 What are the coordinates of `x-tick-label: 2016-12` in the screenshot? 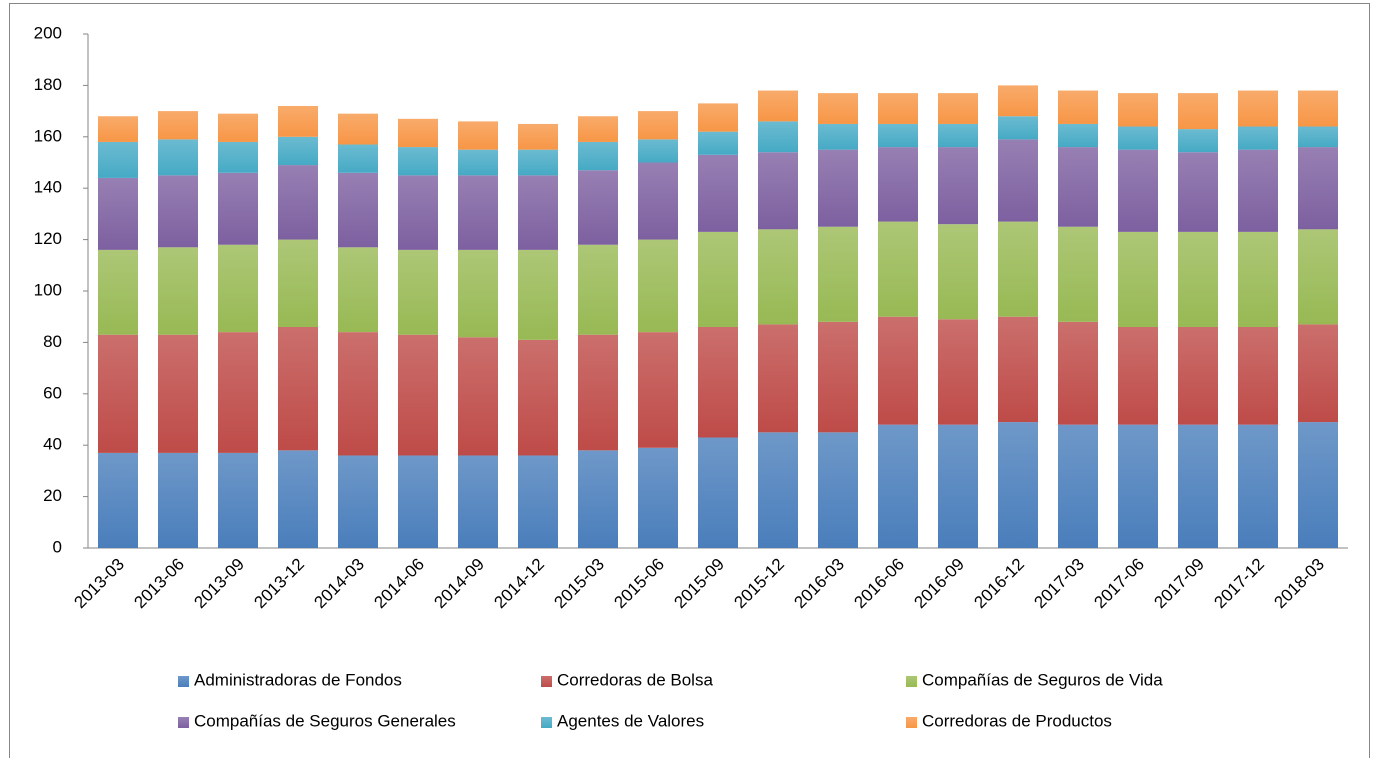 It's located at (999, 584).